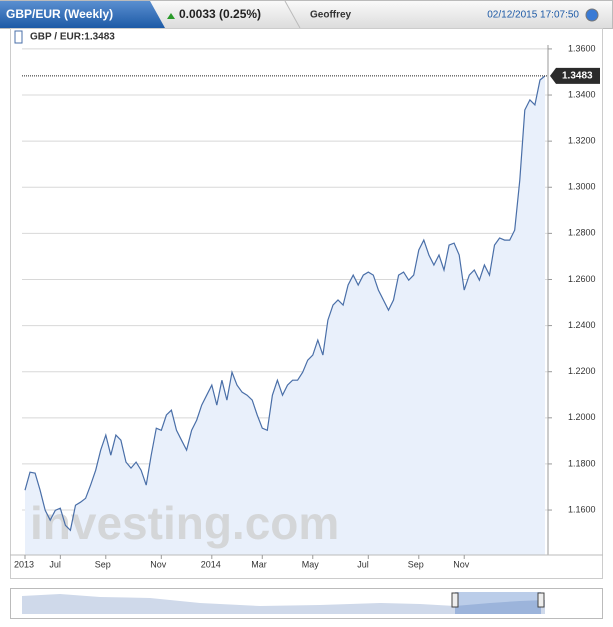  Describe the element at coordinates (311, 564) in the screenshot. I see `x-tick-label: May` at that location.